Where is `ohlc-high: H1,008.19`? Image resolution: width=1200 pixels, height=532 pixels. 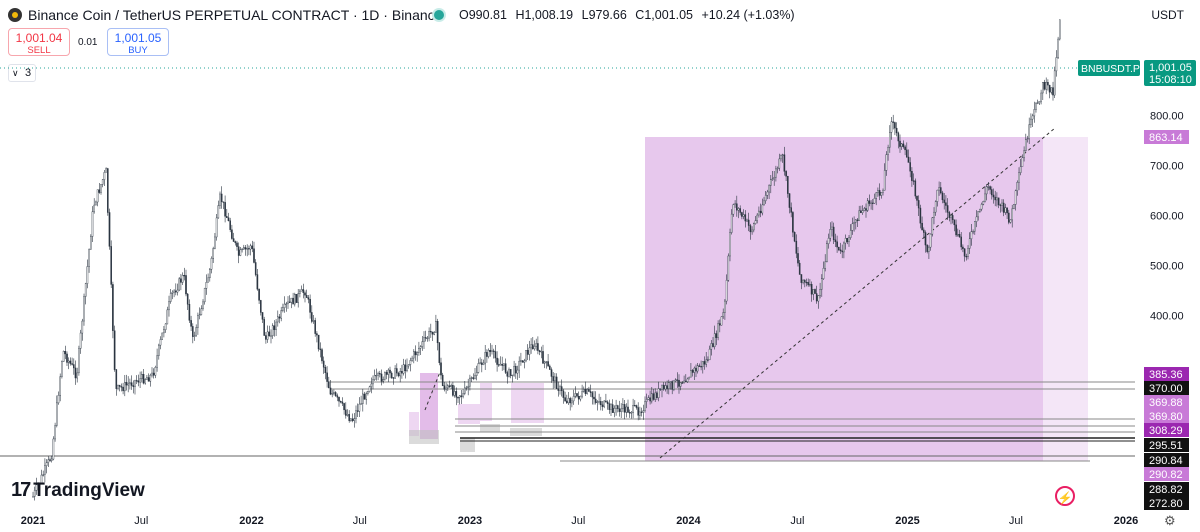
ohlc-high: H1,008.19 is located at coordinates (544, 15).